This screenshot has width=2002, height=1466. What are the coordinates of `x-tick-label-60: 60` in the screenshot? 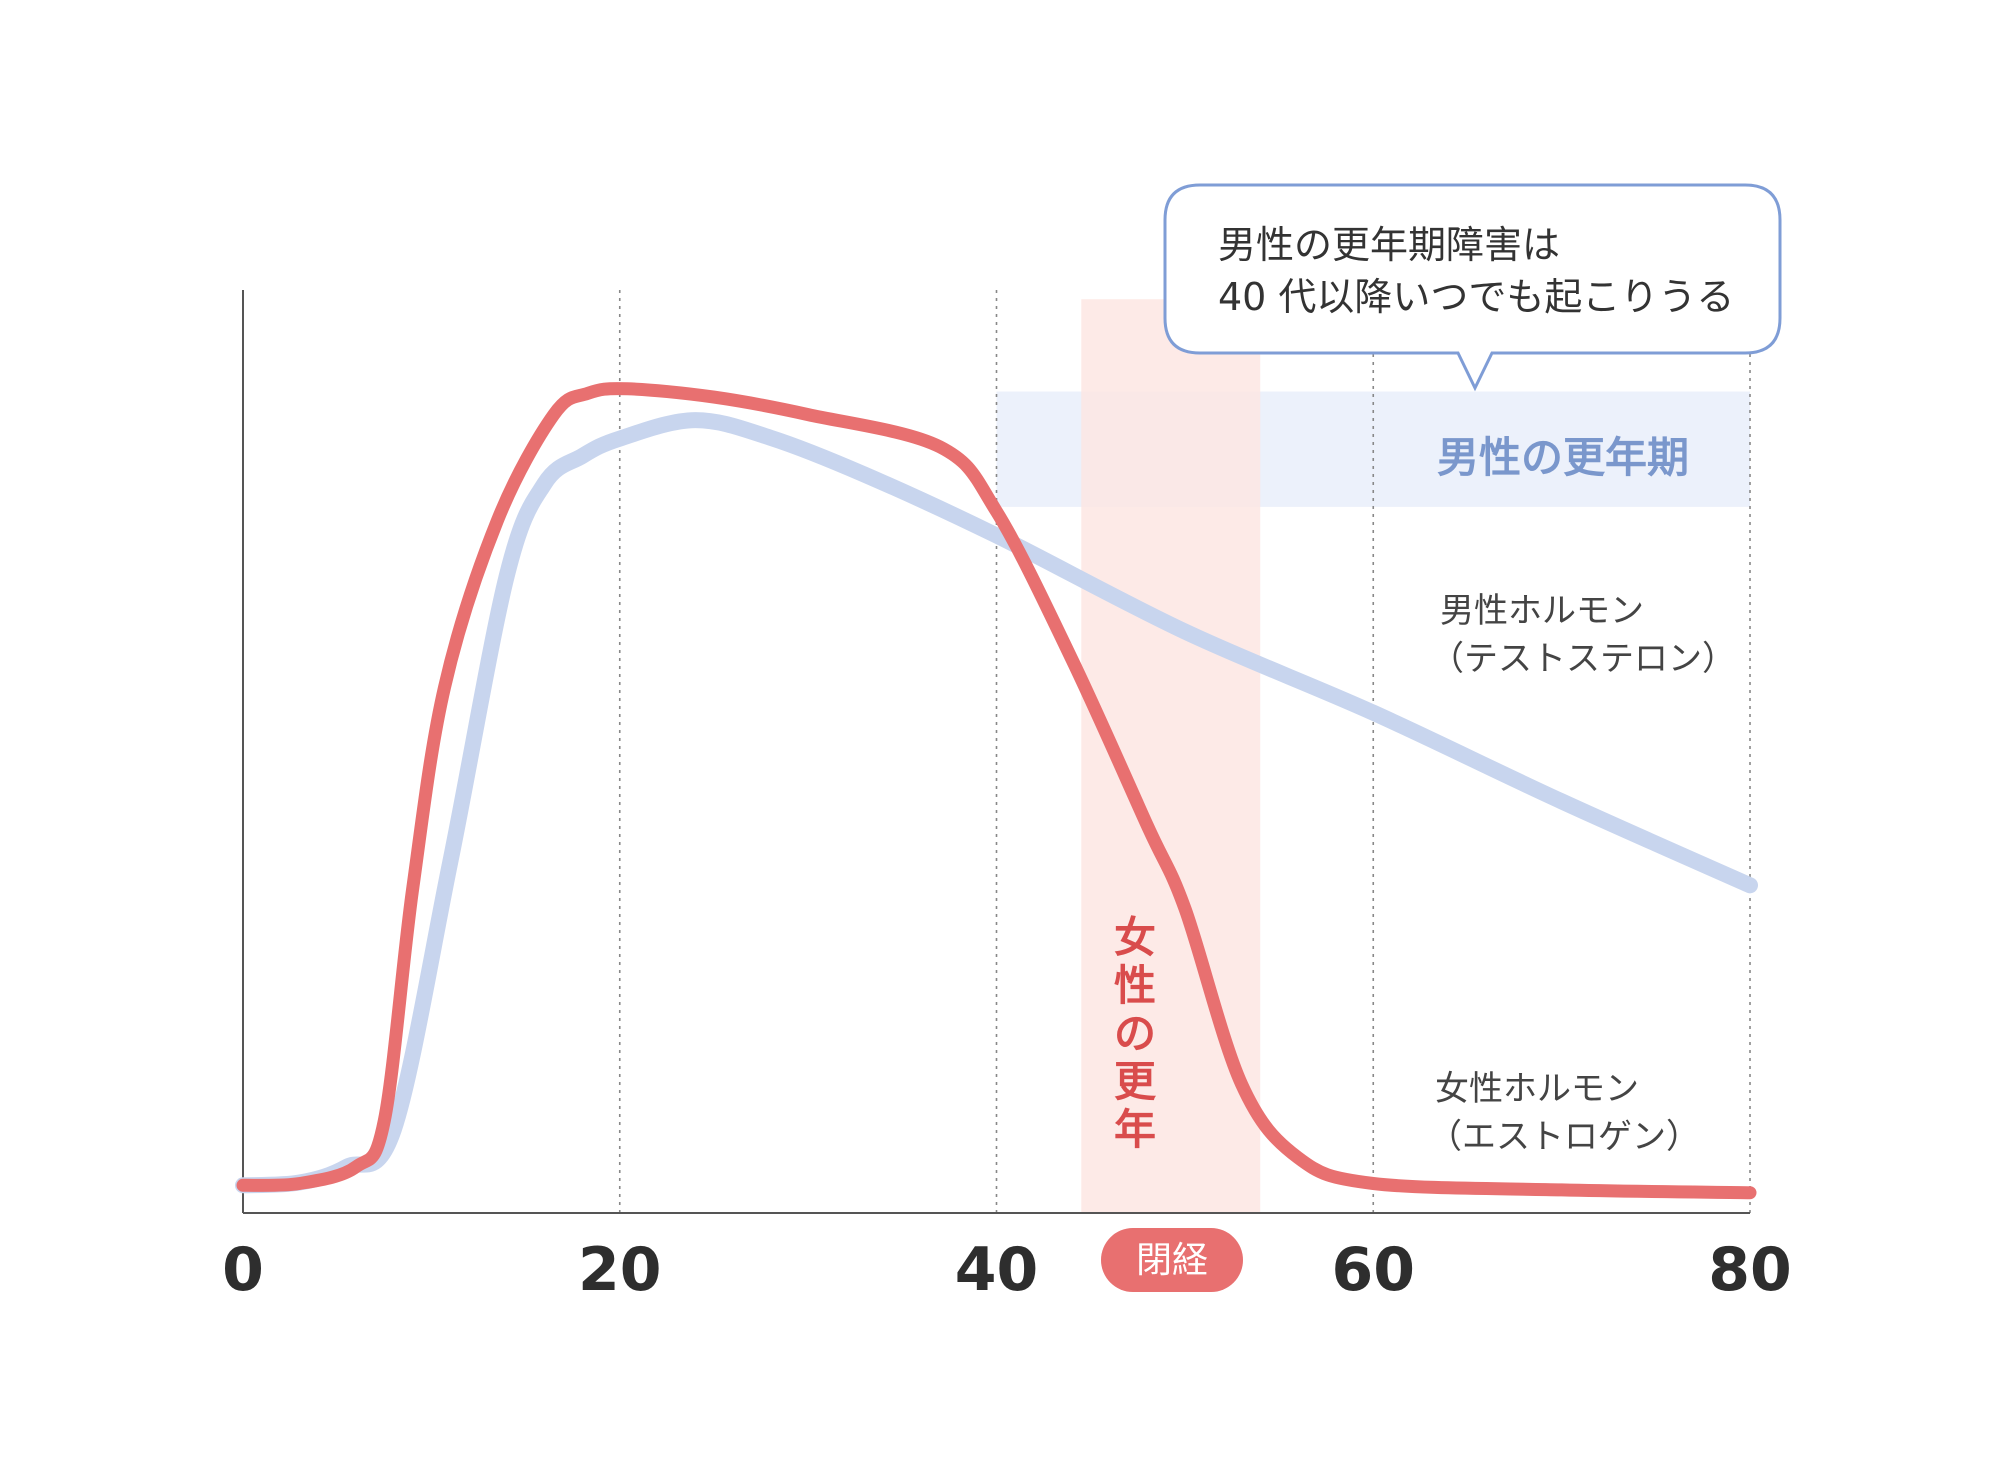 It's located at (1374, 1270).